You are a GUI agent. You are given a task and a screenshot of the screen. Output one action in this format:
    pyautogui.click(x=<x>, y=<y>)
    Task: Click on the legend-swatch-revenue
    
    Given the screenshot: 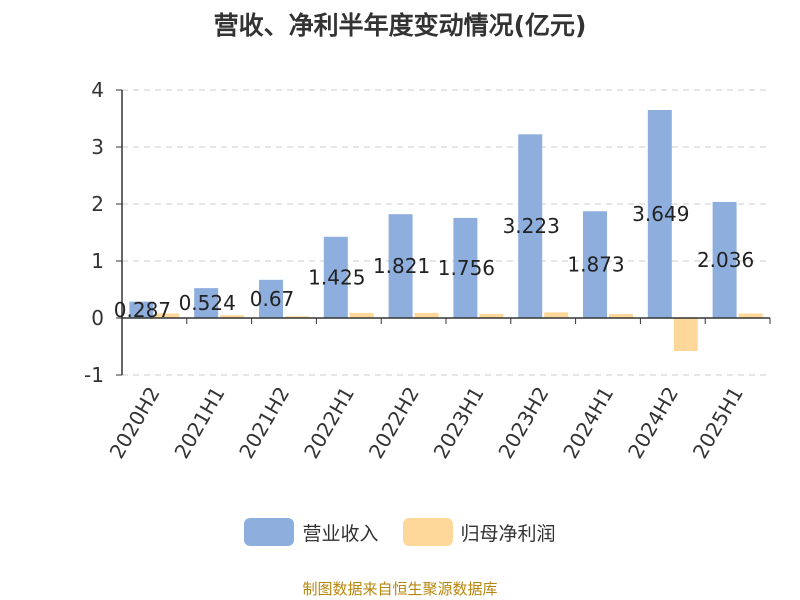 What is the action you would take?
    pyautogui.click(x=269, y=532)
    